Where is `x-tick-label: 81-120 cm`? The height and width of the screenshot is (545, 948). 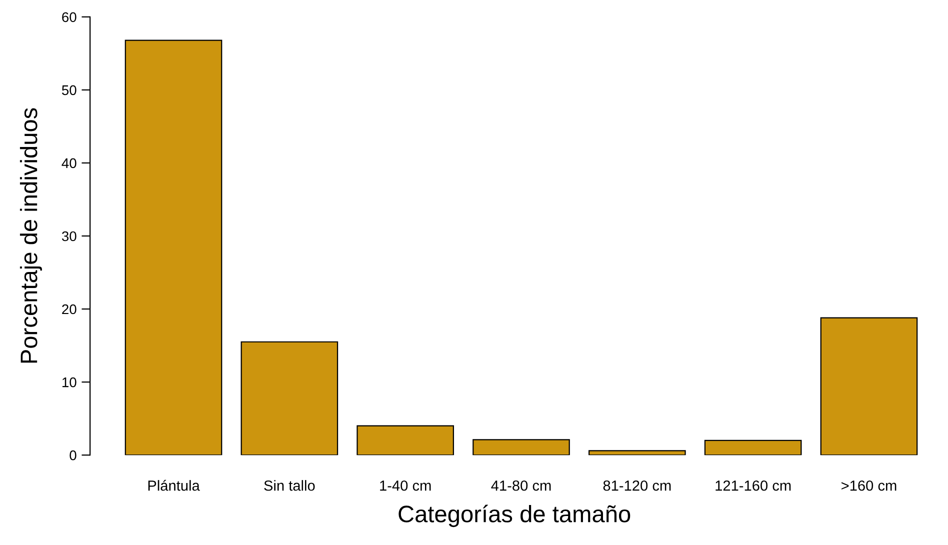
x-tick-label: 81-120 cm is located at coordinates (637, 485).